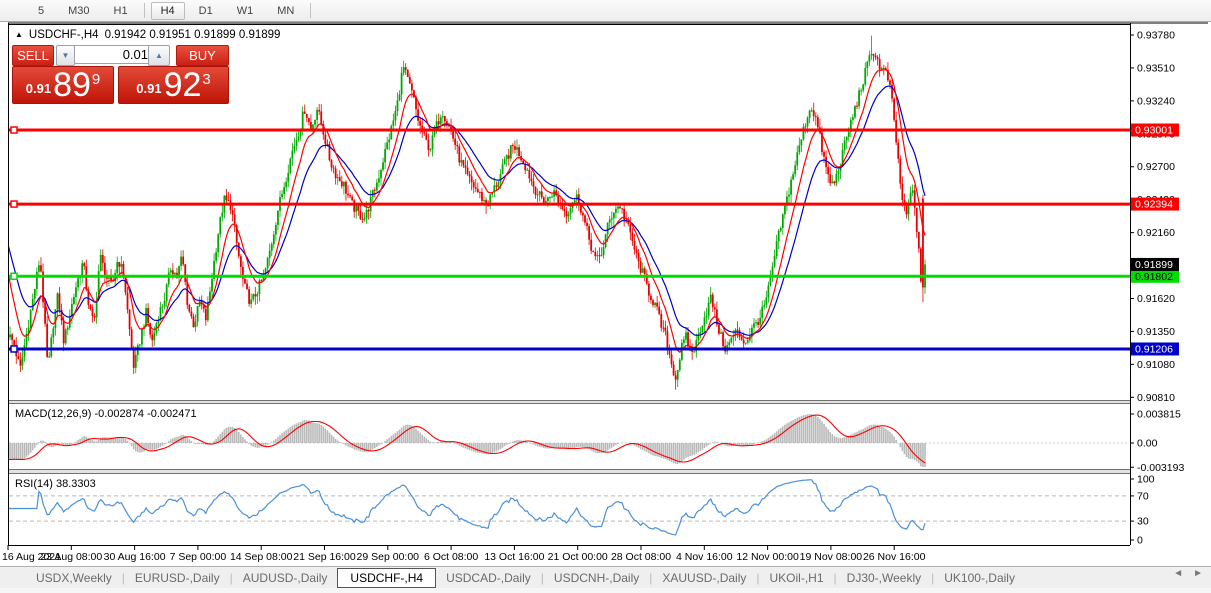  What do you see at coordinates (641, 557) in the screenshot?
I see `date-label: 28 Oct 08:00` at bounding box center [641, 557].